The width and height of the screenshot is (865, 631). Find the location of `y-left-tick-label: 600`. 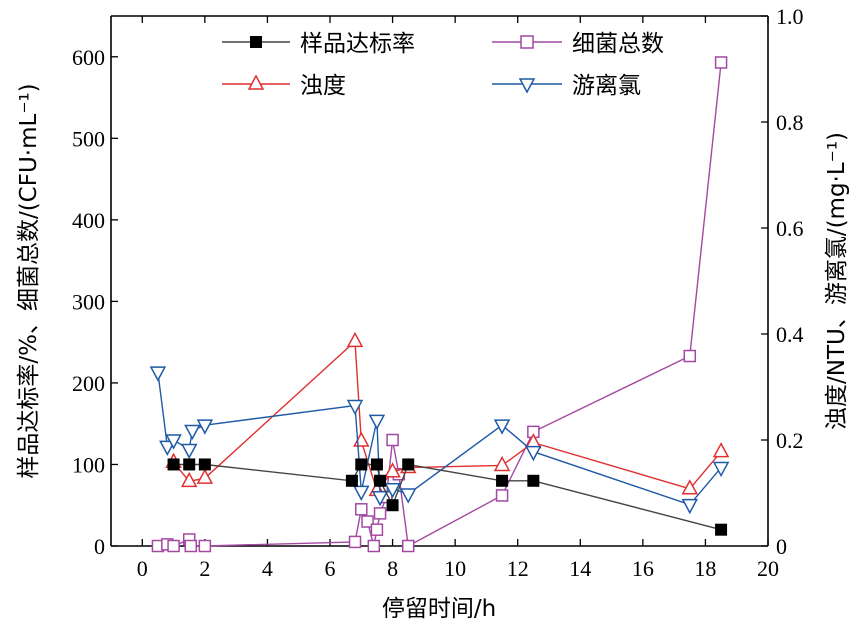

y-left-tick-label: 600 is located at coordinates (88, 57).